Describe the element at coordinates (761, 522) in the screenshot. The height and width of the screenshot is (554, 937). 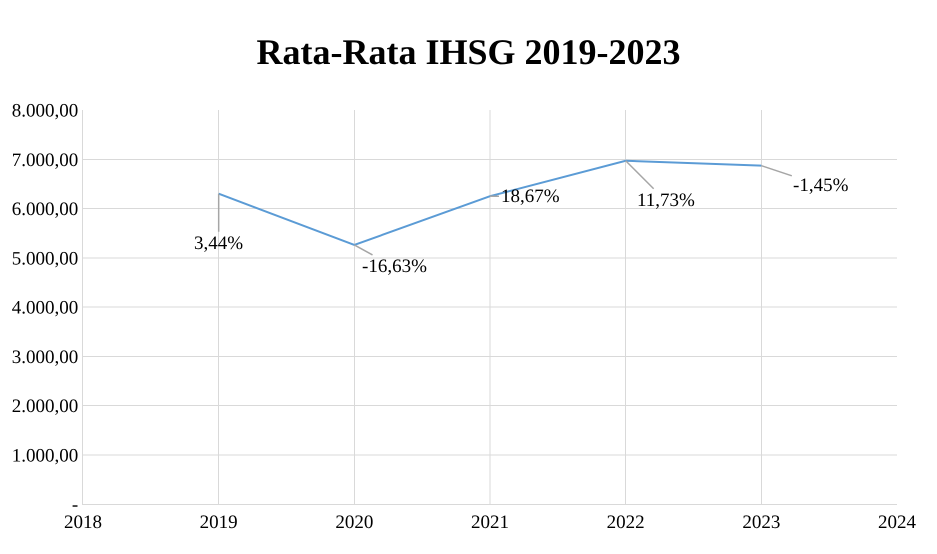
I see `x-tick-label: 2023` at that location.